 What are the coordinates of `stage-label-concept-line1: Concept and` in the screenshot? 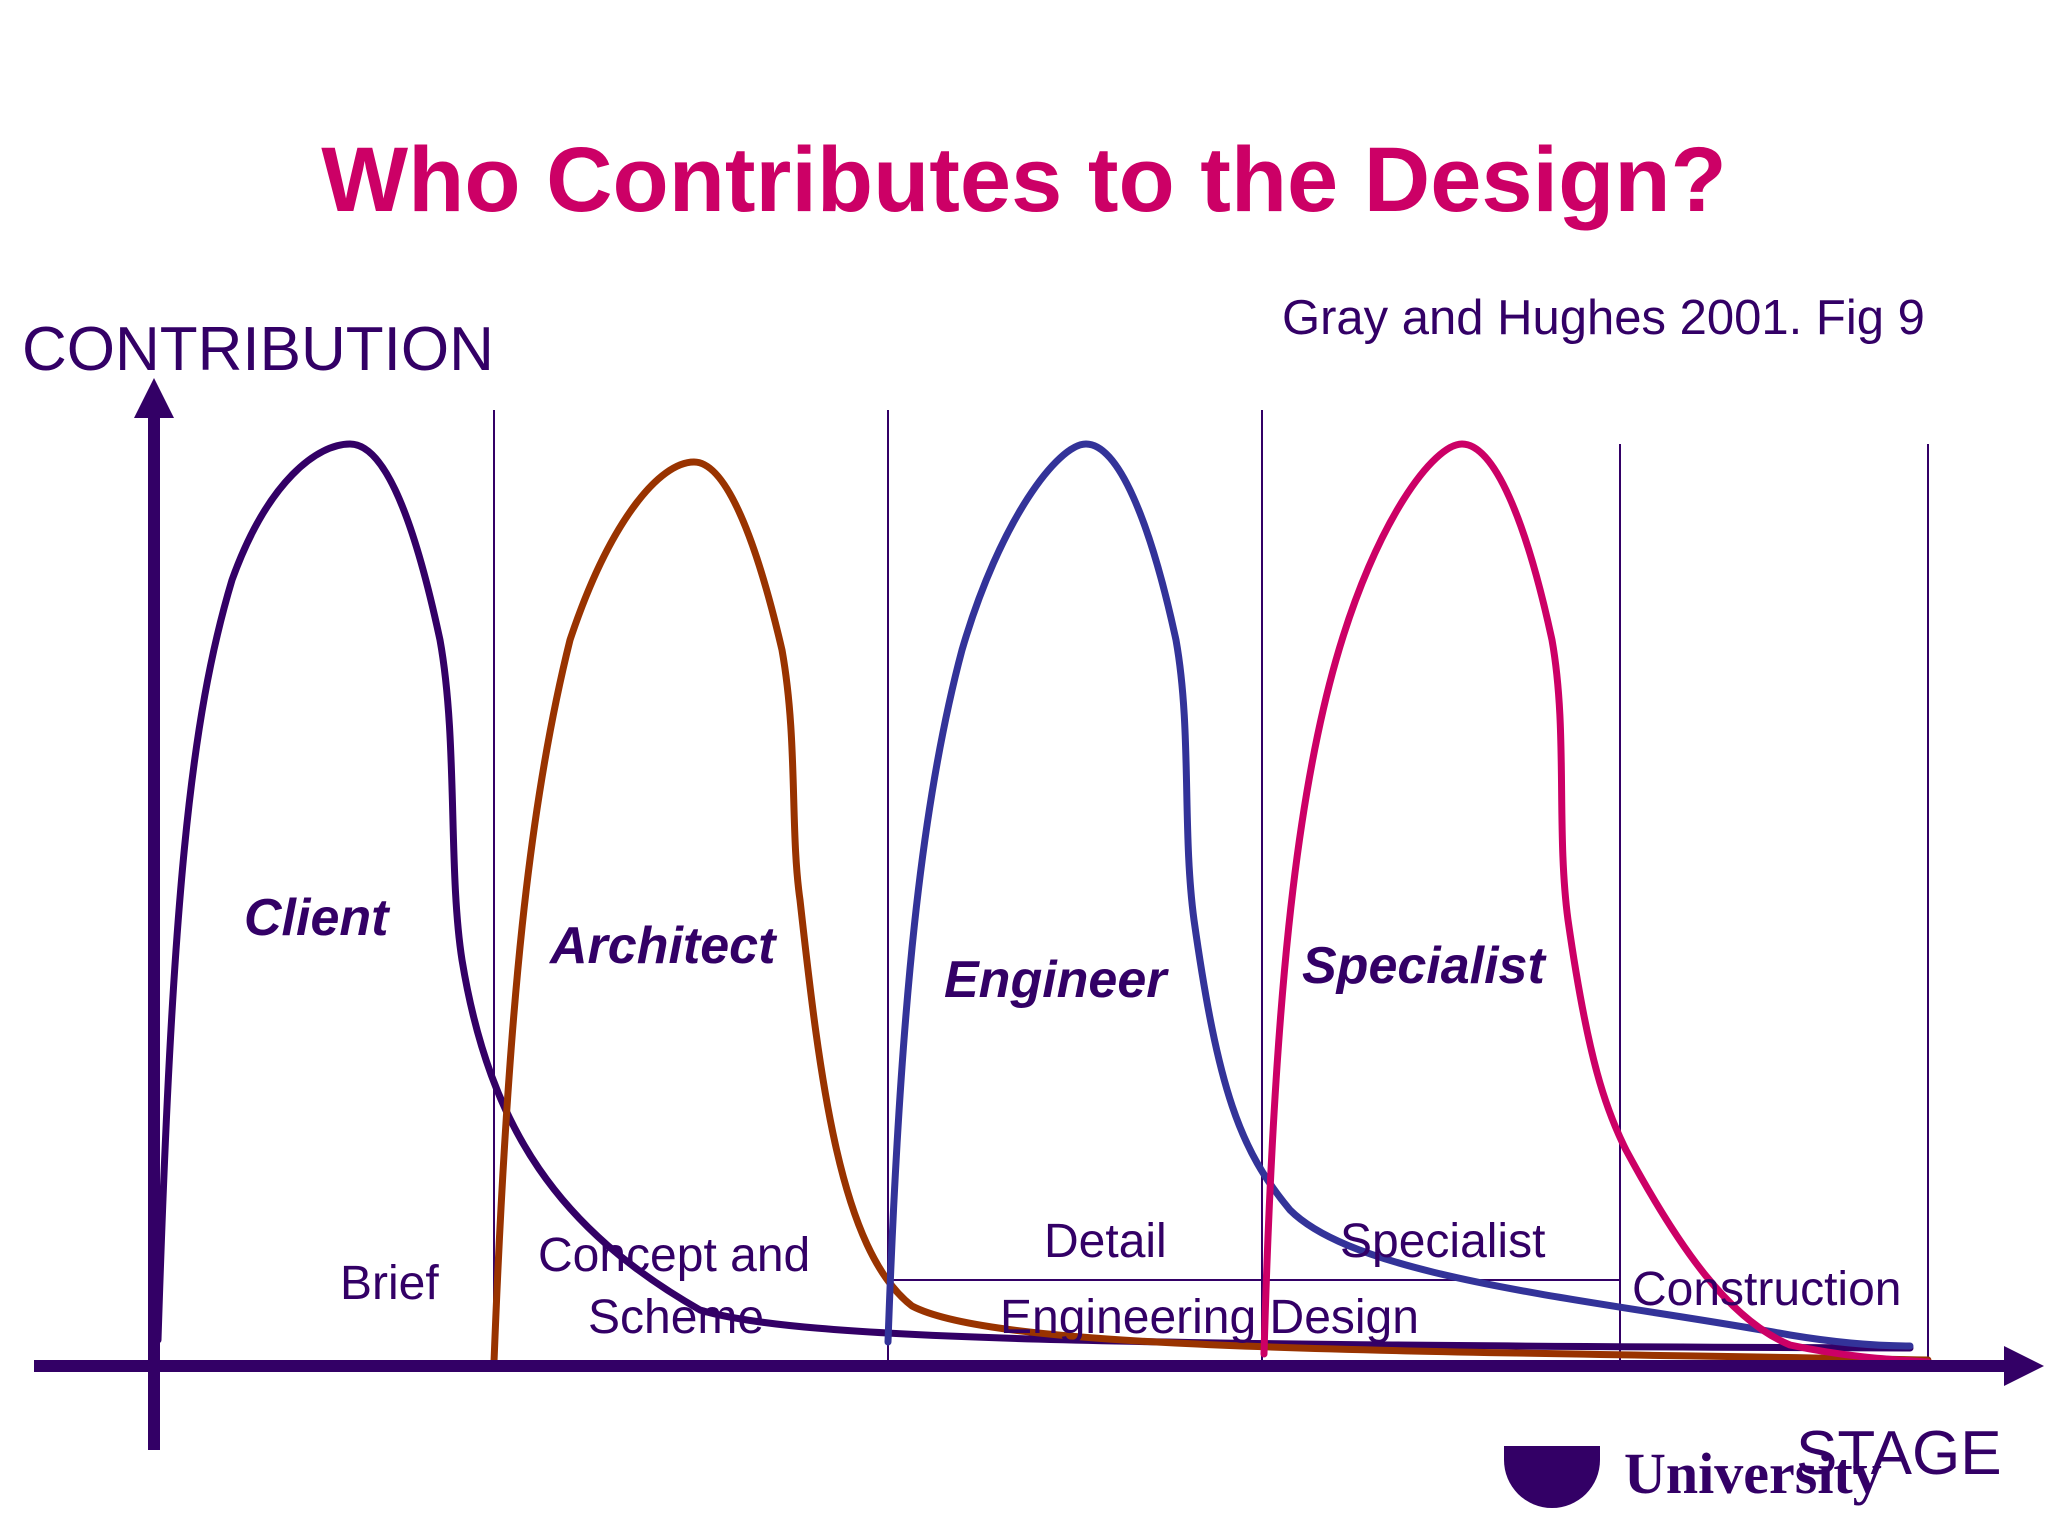 It's located at (674, 1255).